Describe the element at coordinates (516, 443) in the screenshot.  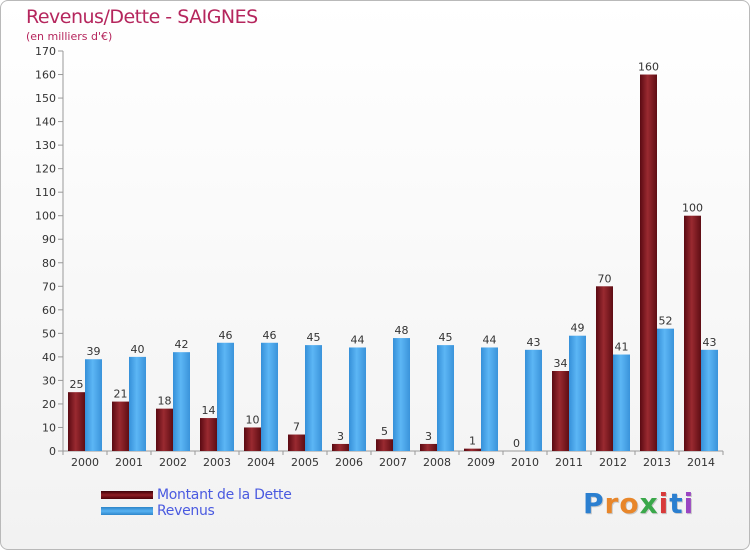
I see `debt-value-label: 0` at that location.